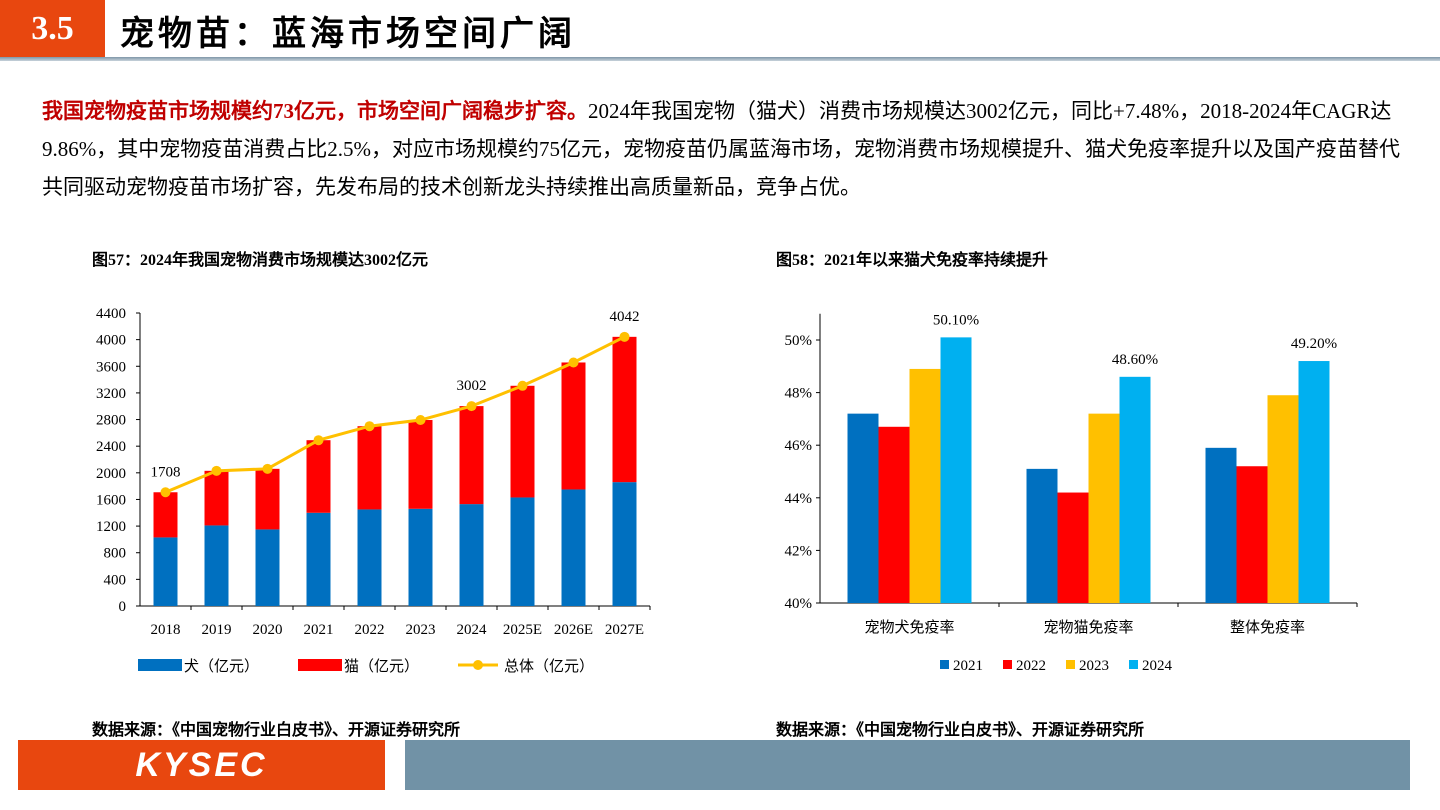  What do you see at coordinates (421, 630) in the screenshot?
I see `x-tick-label: 2023` at bounding box center [421, 630].